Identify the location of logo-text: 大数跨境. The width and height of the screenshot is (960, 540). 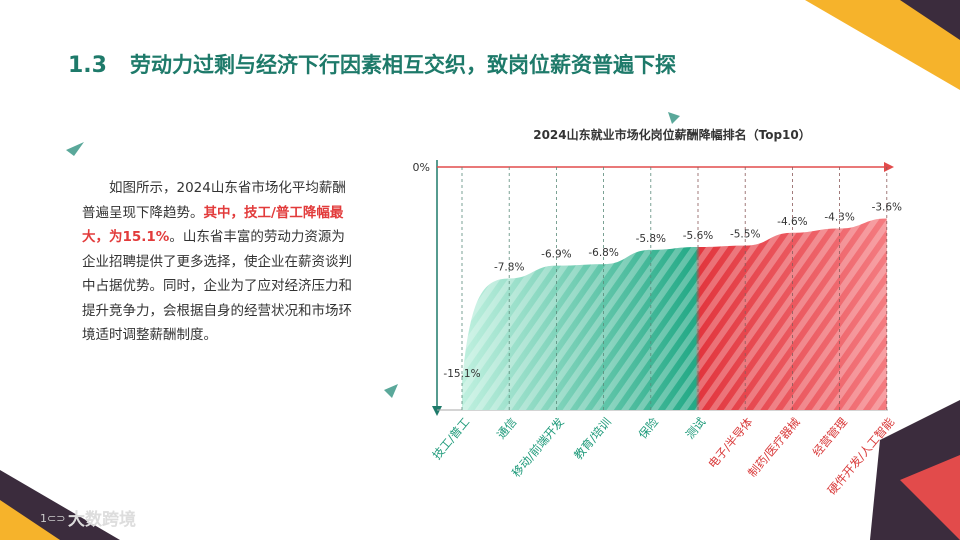
(102, 519).